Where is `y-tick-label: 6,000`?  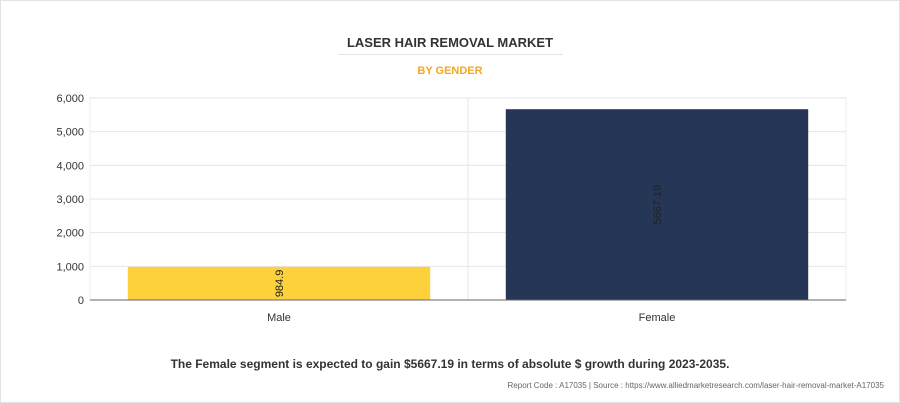 y-tick-label: 6,000 is located at coordinates (70, 99).